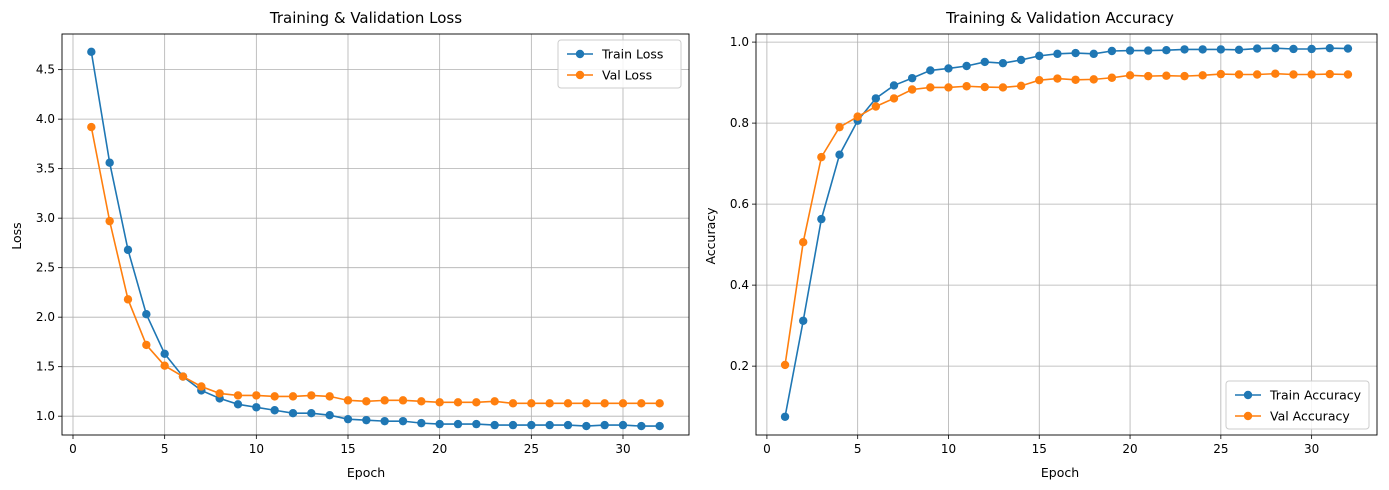 The width and height of the screenshot is (1389, 490). I want to click on loss-chart-xtick-label: 10, so click(256, 449).